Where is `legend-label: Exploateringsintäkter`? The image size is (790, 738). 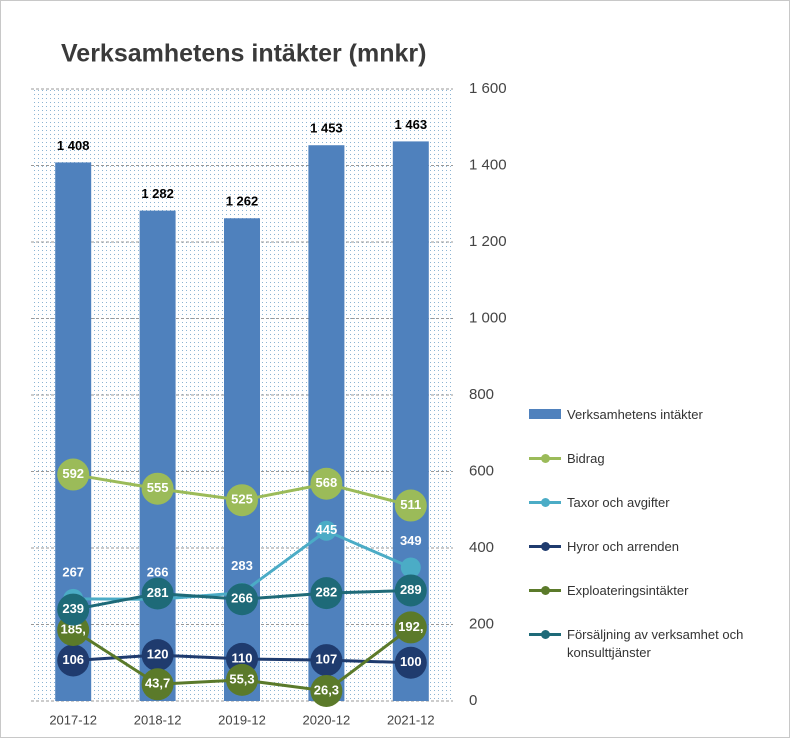 legend-label: Exploateringsintäkter is located at coordinates (628, 590).